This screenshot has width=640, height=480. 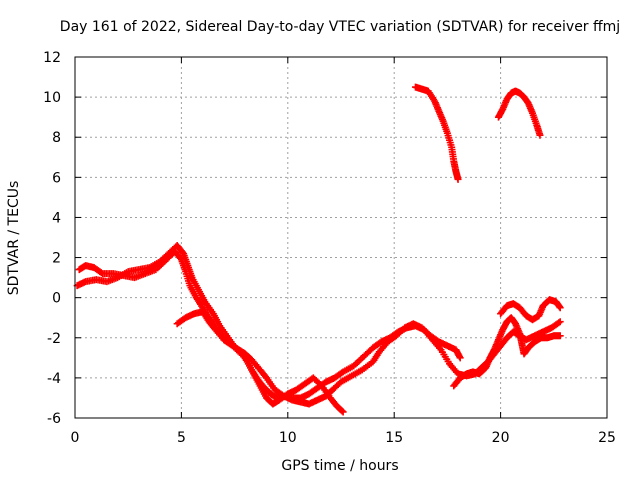 What do you see at coordinates (607, 438) in the screenshot?
I see `x-tick-label: 25` at bounding box center [607, 438].